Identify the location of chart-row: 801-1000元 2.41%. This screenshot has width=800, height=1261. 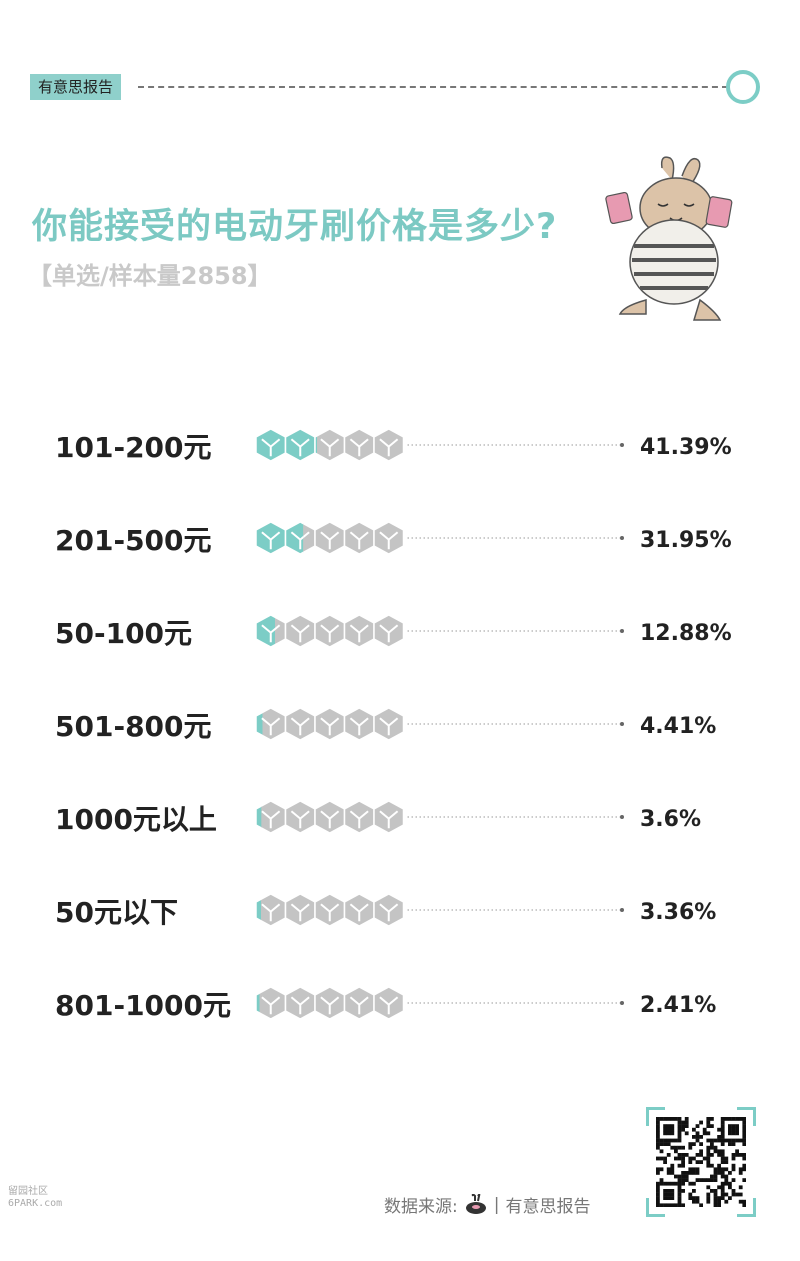
(385, 1004).